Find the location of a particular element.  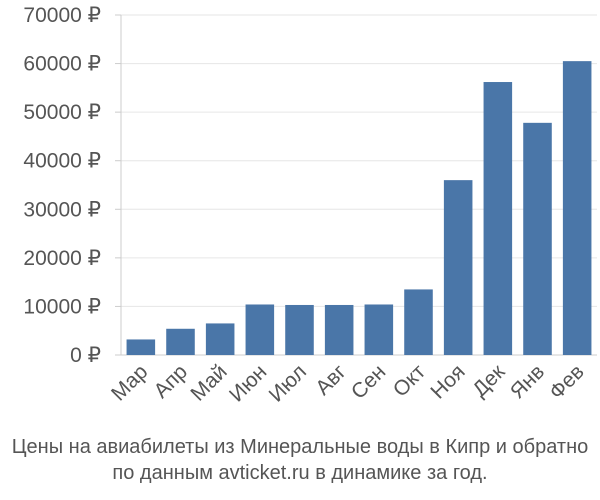

x-tick-label: Май is located at coordinates (208, 382).